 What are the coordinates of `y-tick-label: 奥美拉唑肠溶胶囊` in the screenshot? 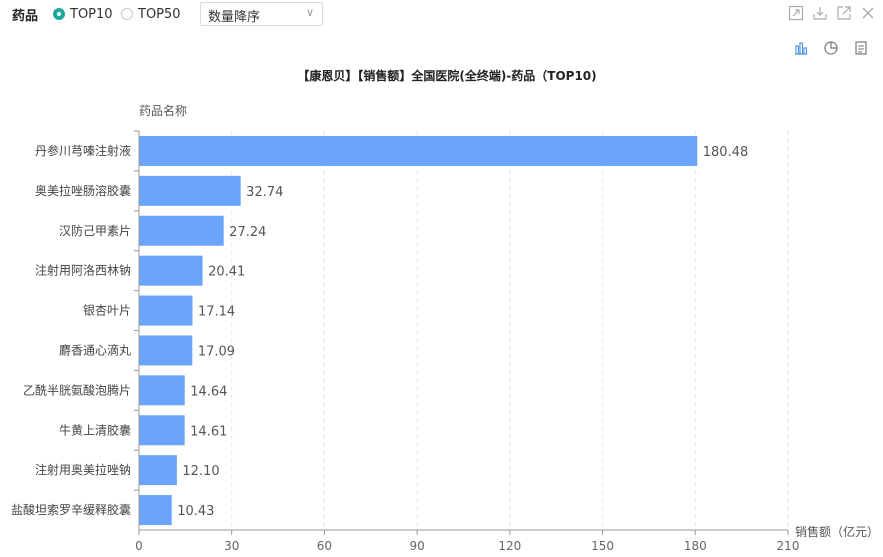 It's located at (83, 190).